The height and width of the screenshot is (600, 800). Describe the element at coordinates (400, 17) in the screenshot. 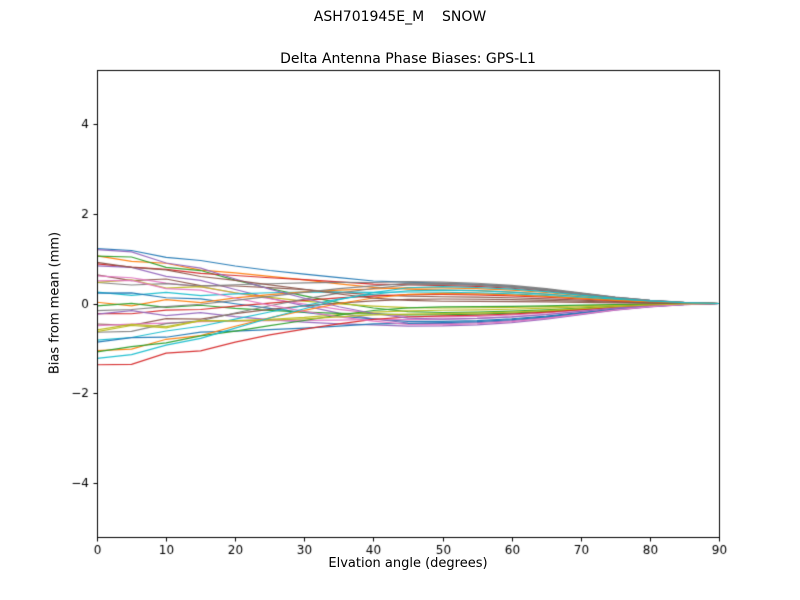

I see `figure-title: ASH701945E_M SNOW` at that location.